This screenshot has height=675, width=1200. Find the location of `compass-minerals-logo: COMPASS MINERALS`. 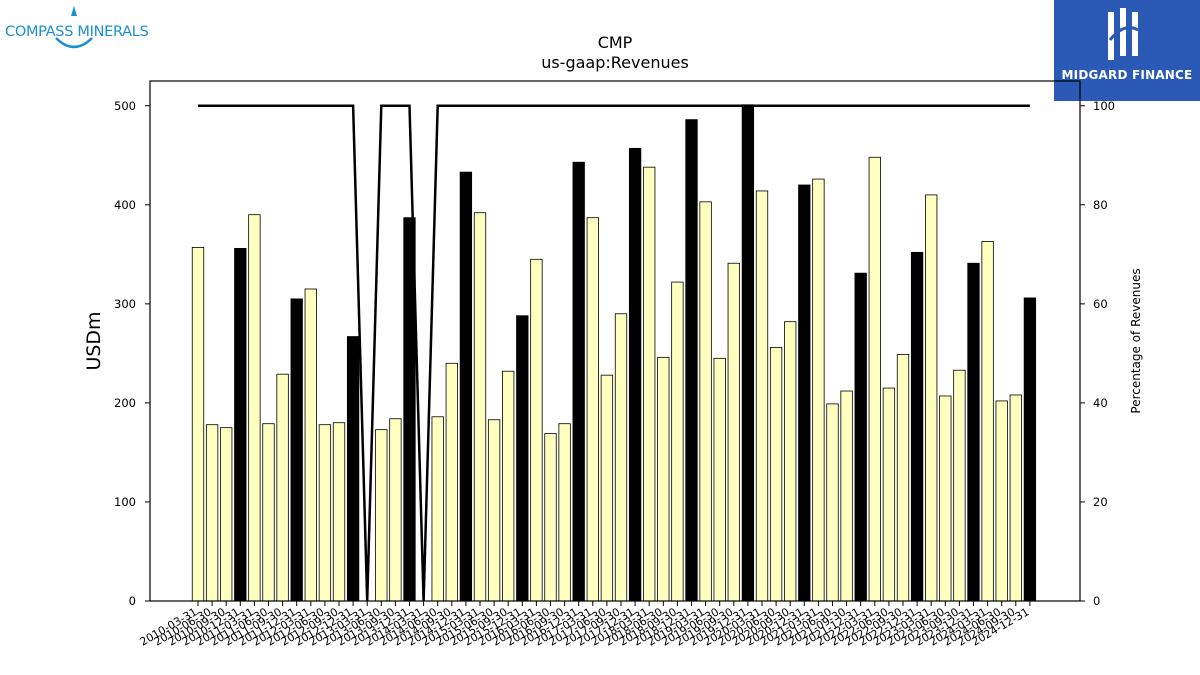

compass-minerals-logo: COMPASS MINERALS is located at coordinates (79, 29).